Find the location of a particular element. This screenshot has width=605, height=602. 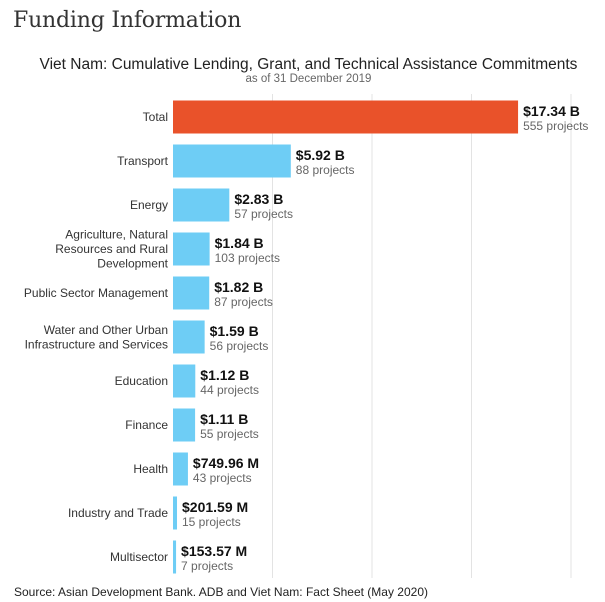

category-label: Finance is located at coordinates (146, 425).